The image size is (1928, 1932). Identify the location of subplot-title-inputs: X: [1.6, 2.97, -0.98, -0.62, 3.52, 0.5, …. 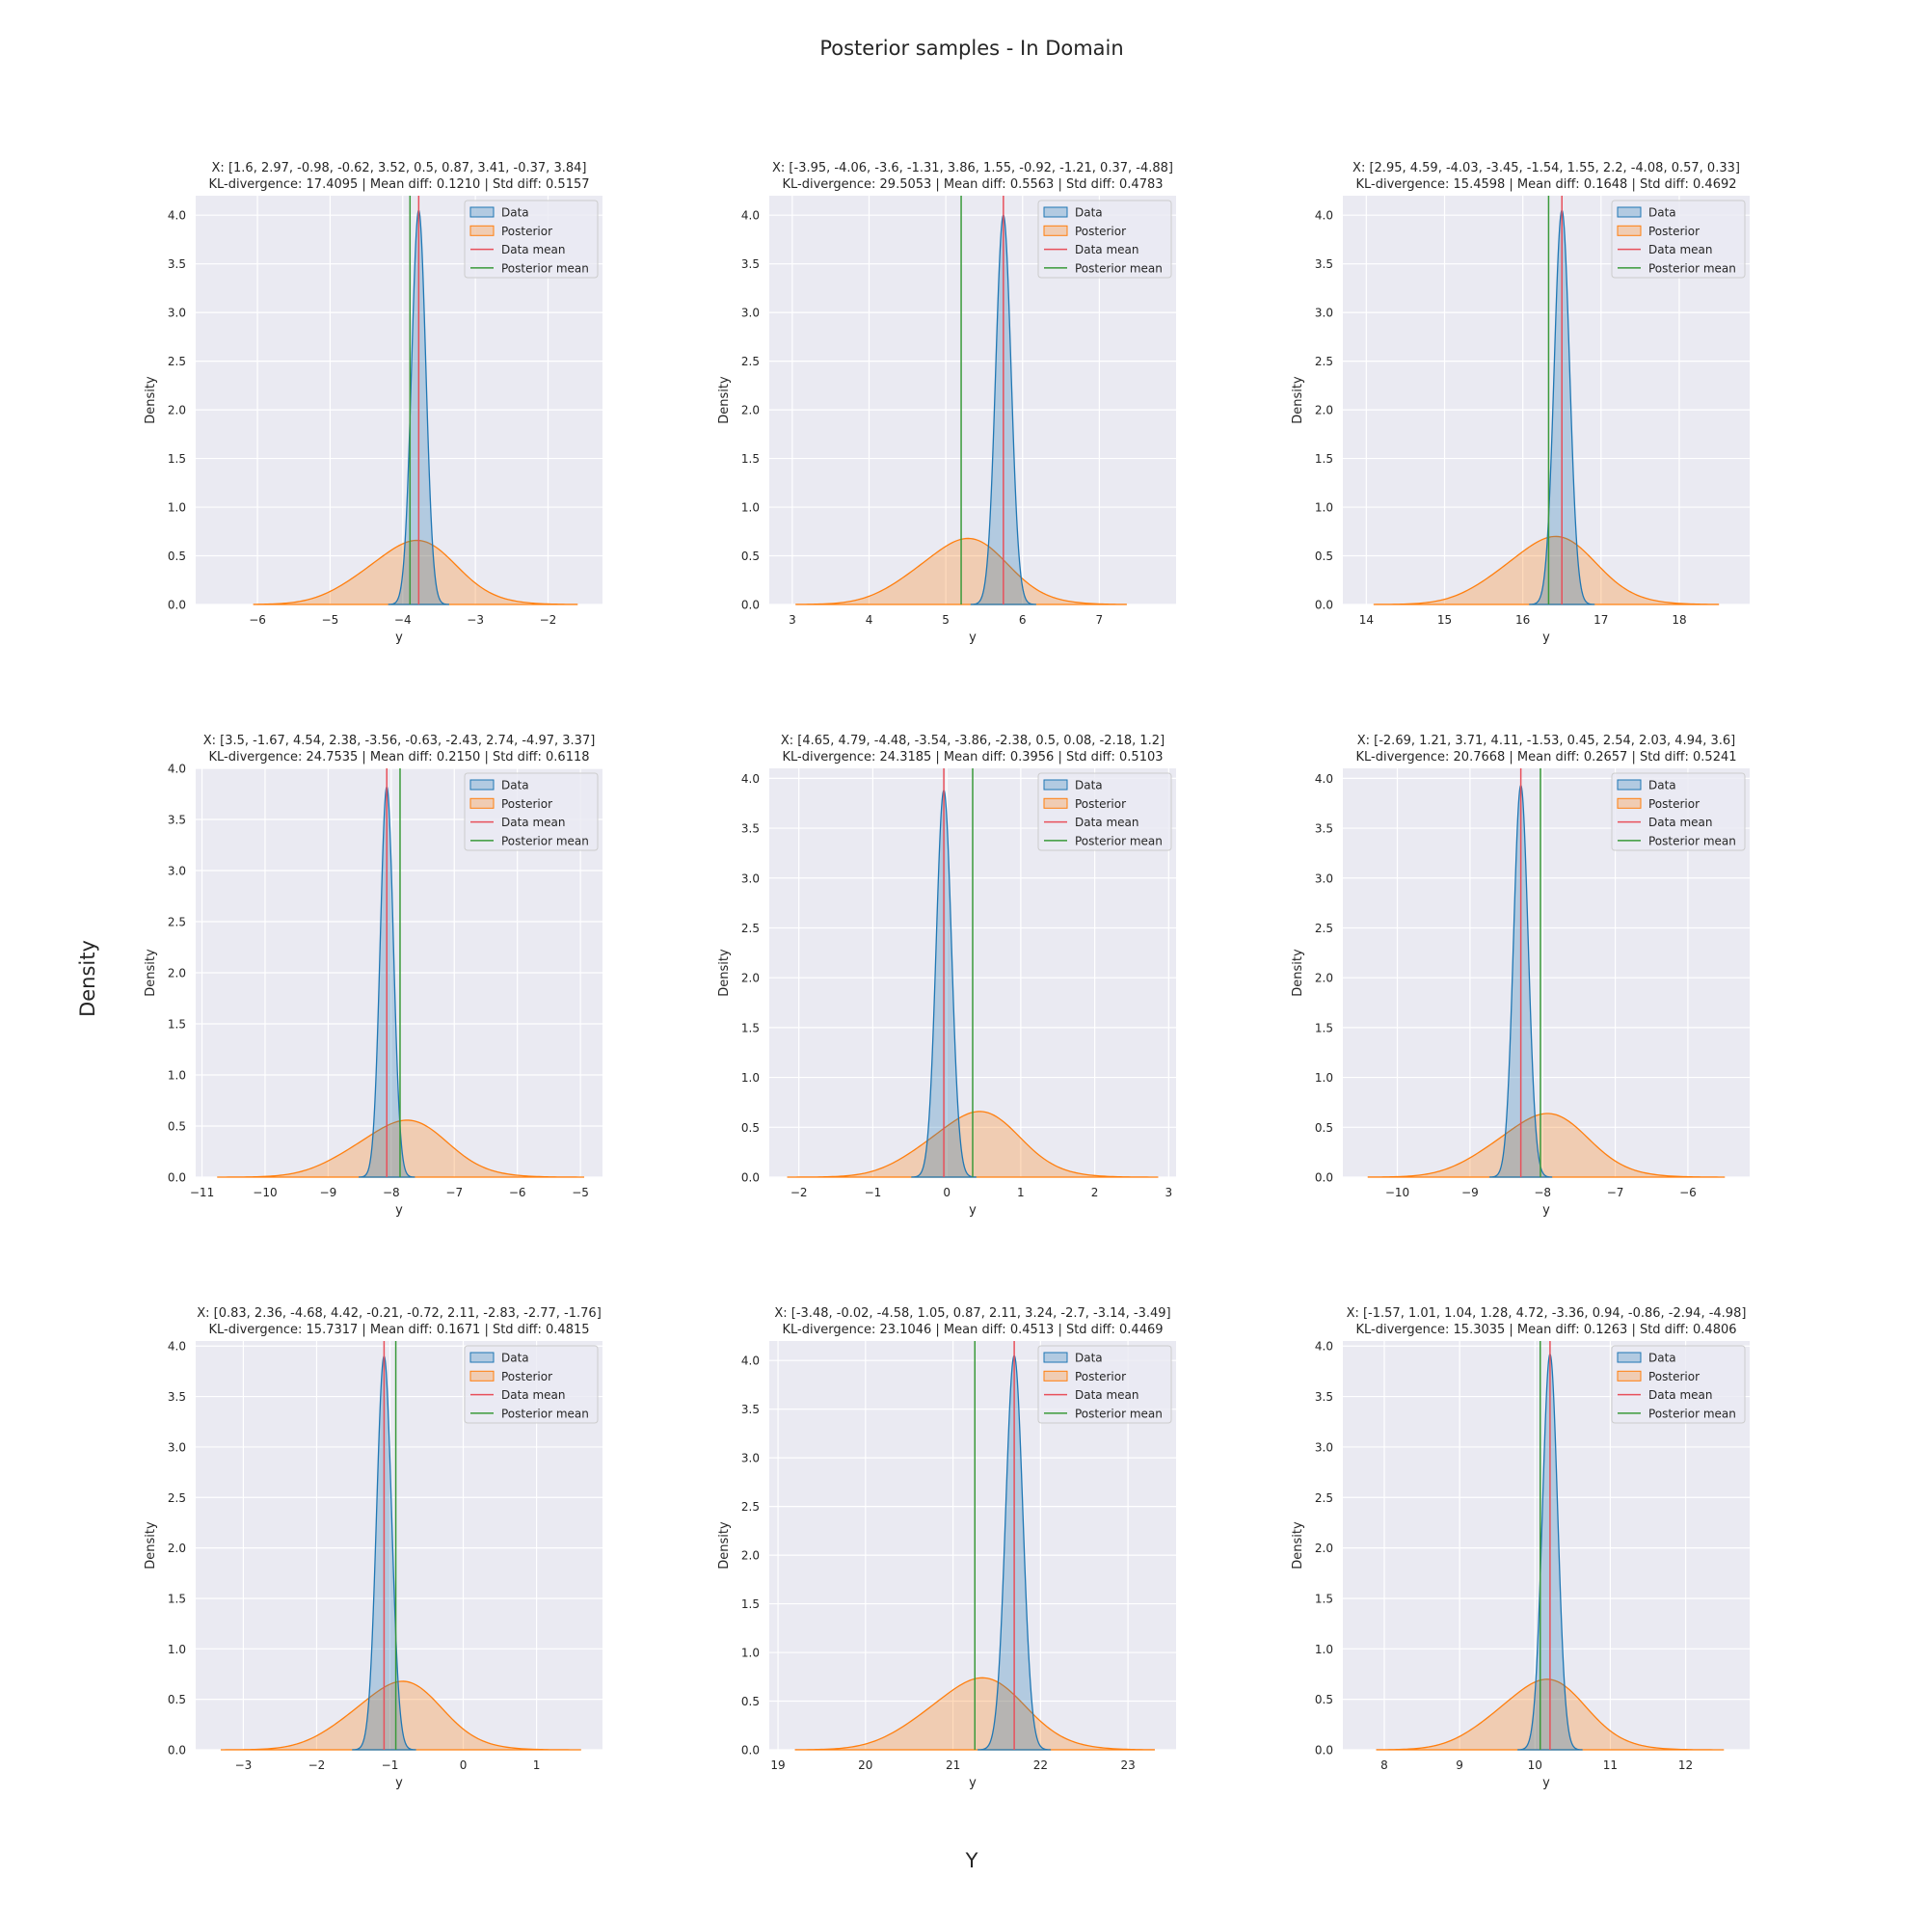
(399, 168).